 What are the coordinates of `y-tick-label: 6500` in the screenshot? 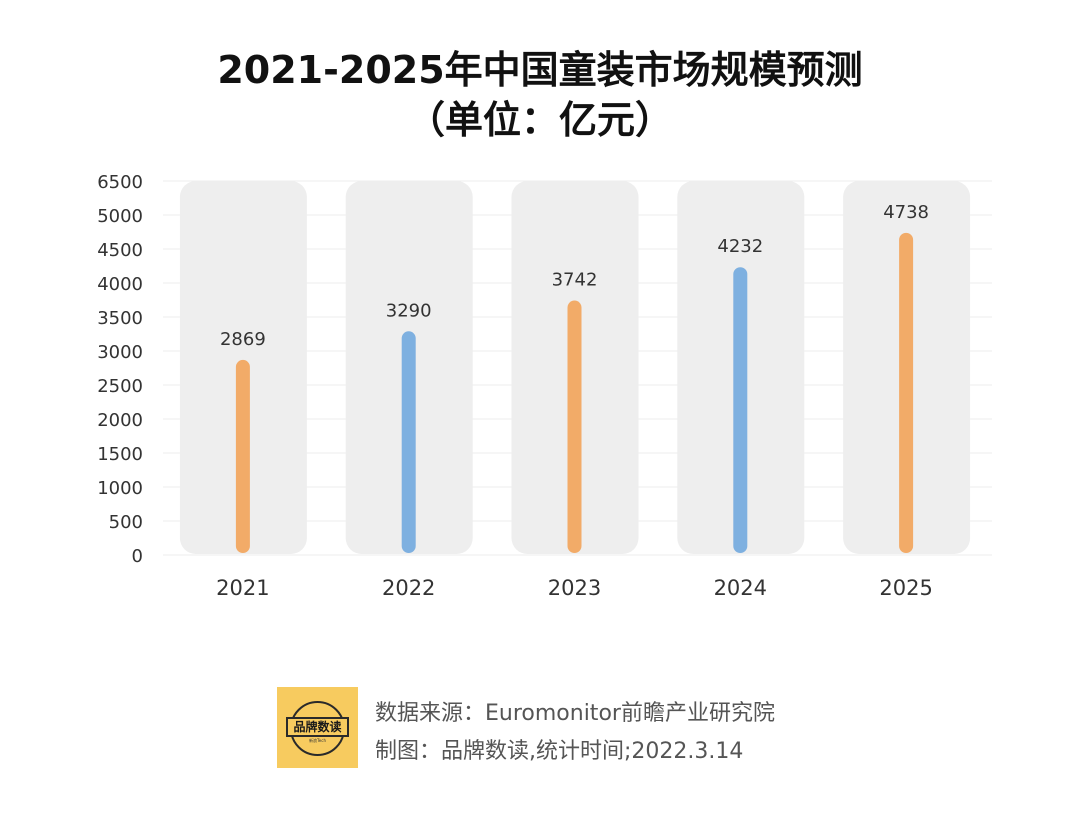 It's located at (120, 182).